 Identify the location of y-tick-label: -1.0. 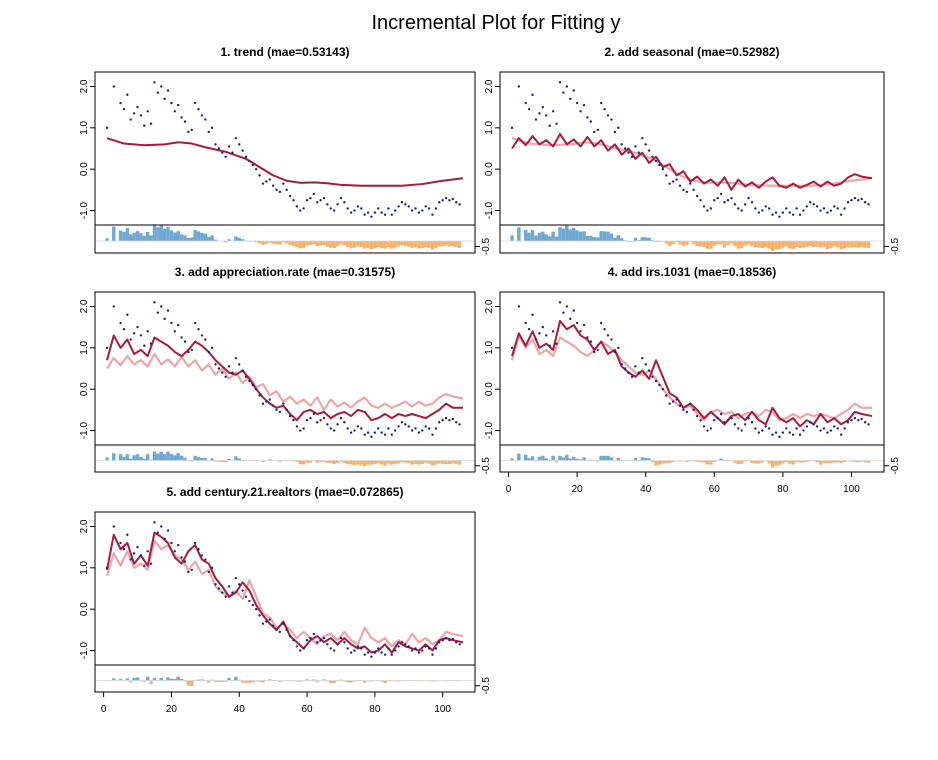
(84, 650).